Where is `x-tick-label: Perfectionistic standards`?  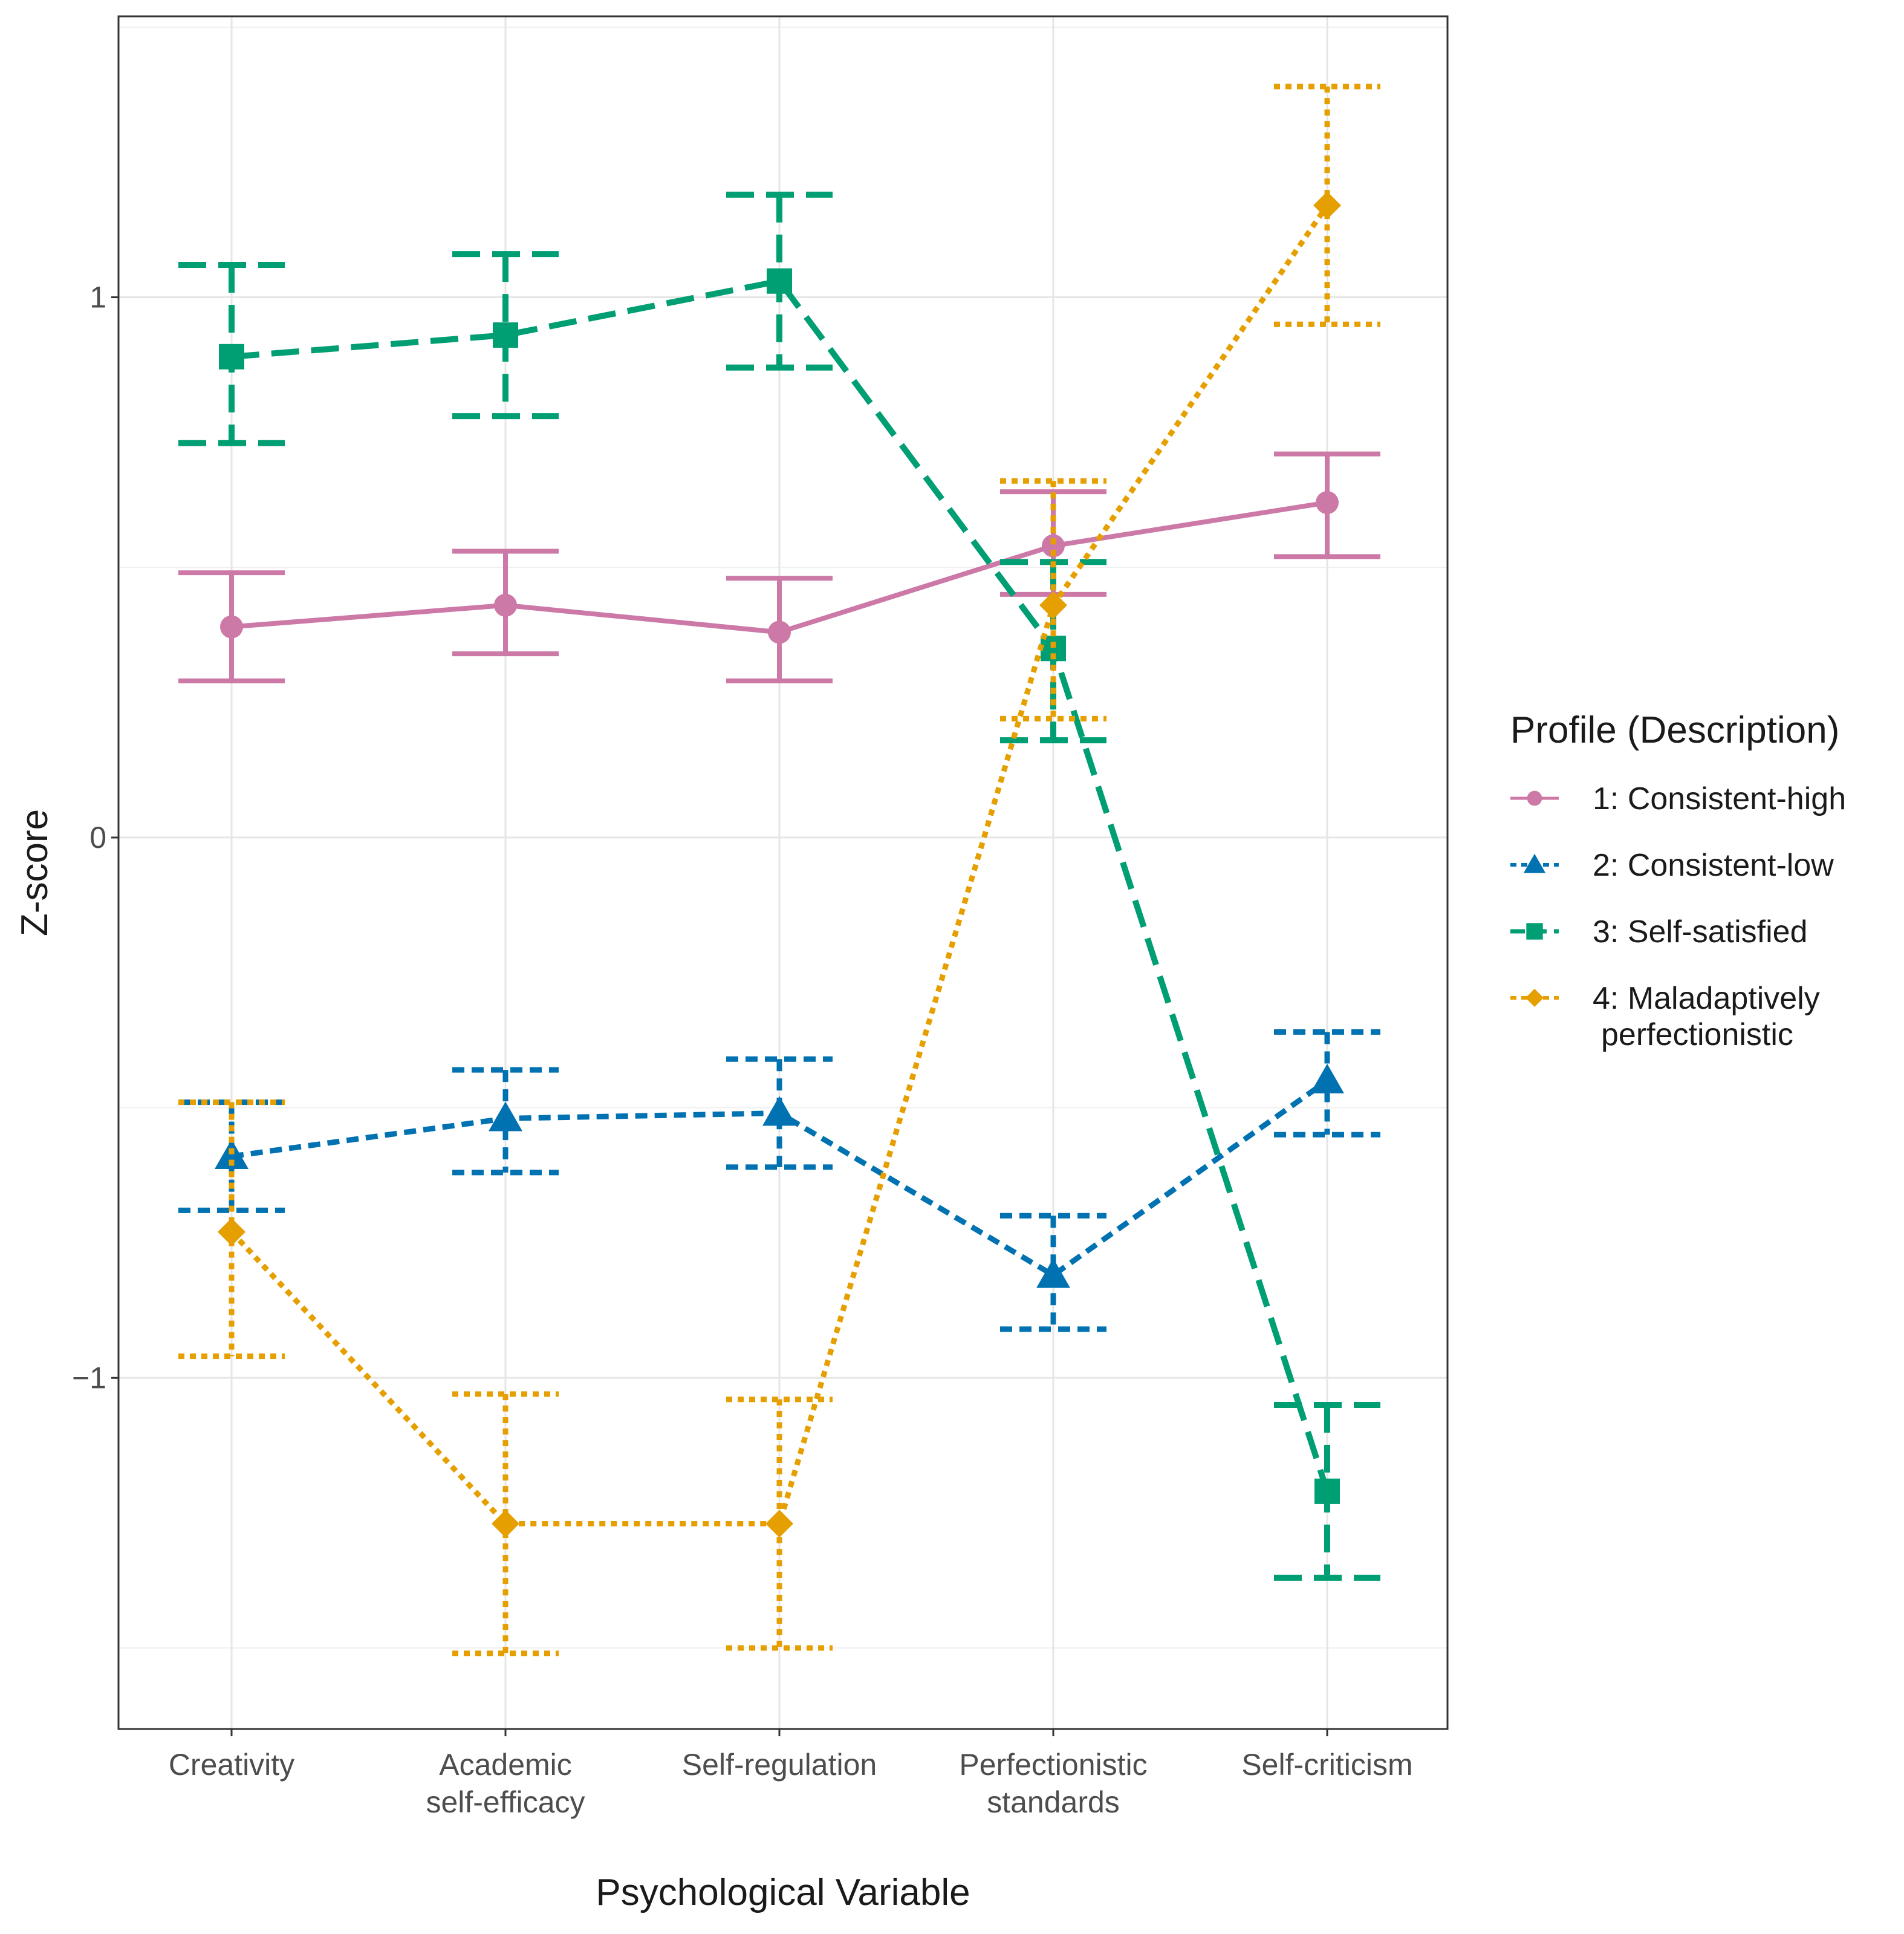 x-tick-label: Perfectionistic standards is located at coordinates (1053, 1783).